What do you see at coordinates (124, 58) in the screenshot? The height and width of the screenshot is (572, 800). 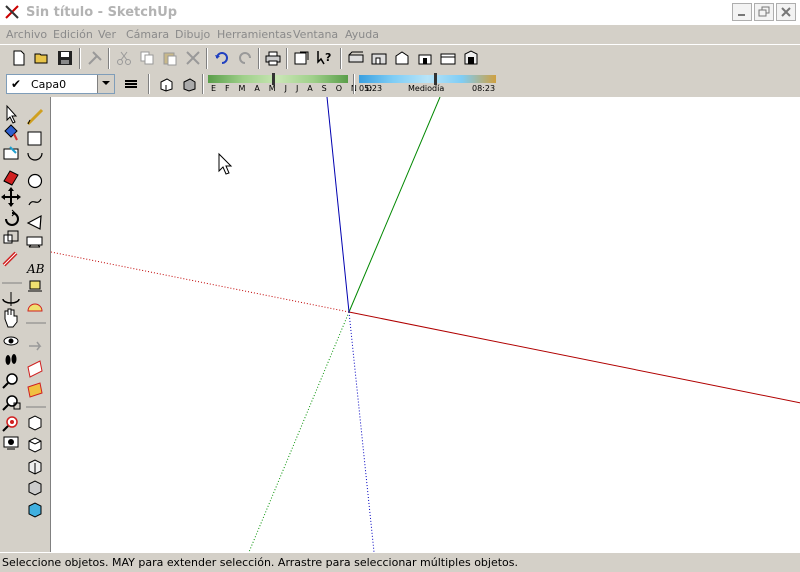 I see `cut-button` at bounding box center [124, 58].